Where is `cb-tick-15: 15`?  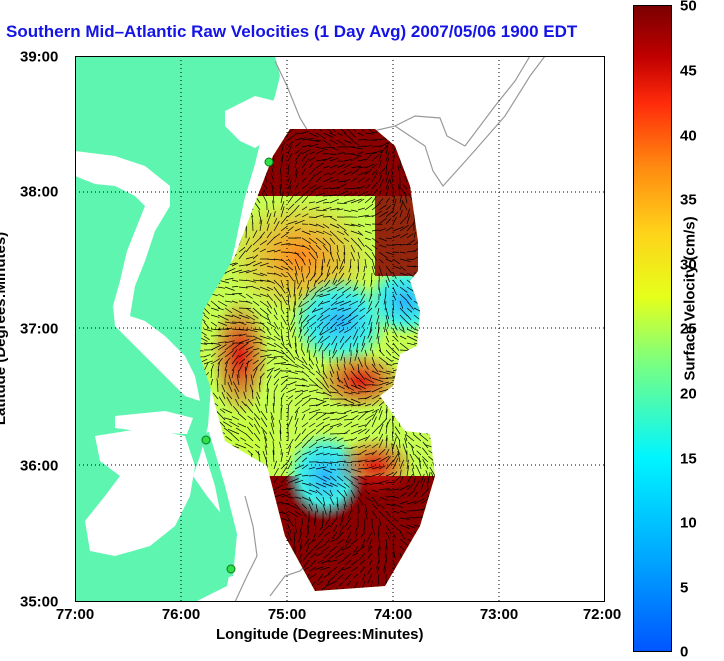
cb-tick-15: 15 is located at coordinates (688, 459).